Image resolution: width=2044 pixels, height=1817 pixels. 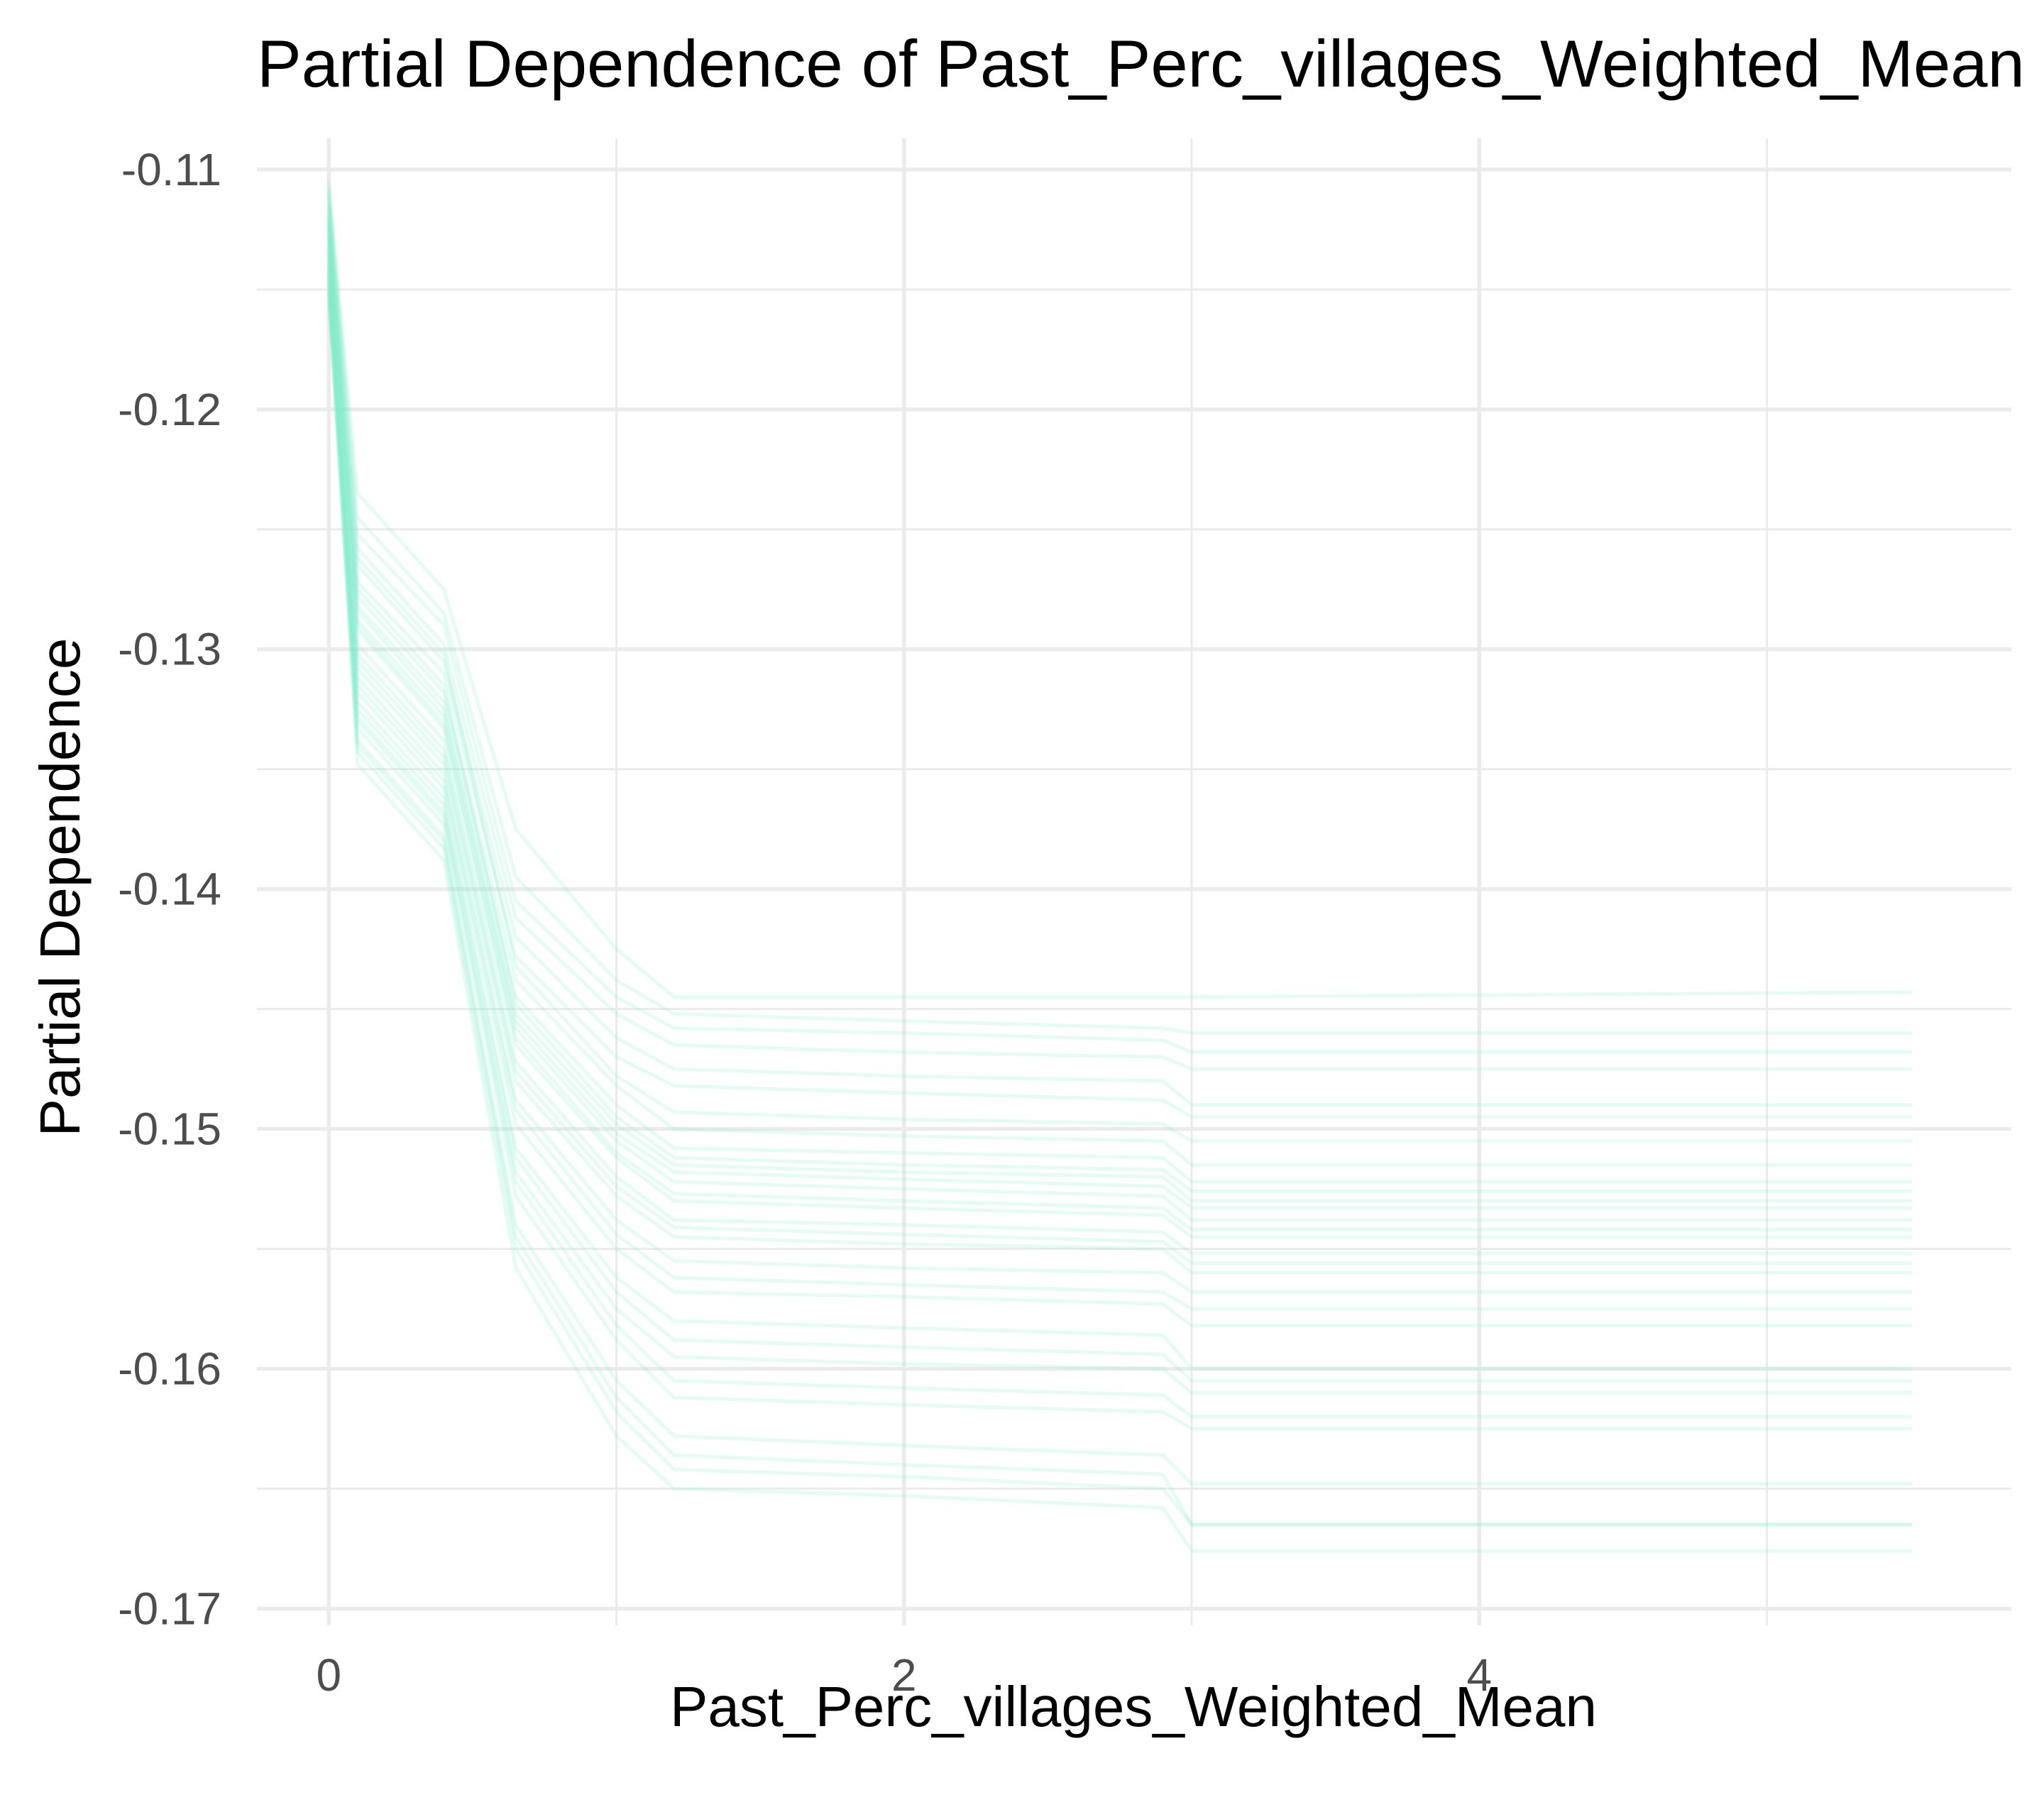 What do you see at coordinates (169, 1608) in the screenshot?
I see `y-tick-label: -0.17` at bounding box center [169, 1608].